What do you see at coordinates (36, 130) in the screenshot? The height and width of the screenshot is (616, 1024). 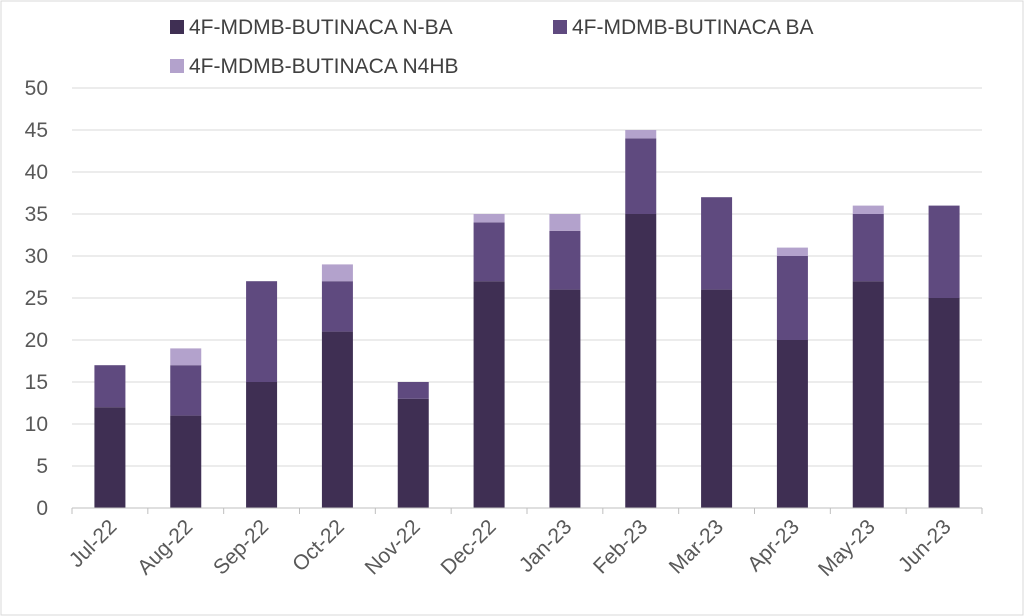 I see `y-tick-label: 45` at bounding box center [36, 130].